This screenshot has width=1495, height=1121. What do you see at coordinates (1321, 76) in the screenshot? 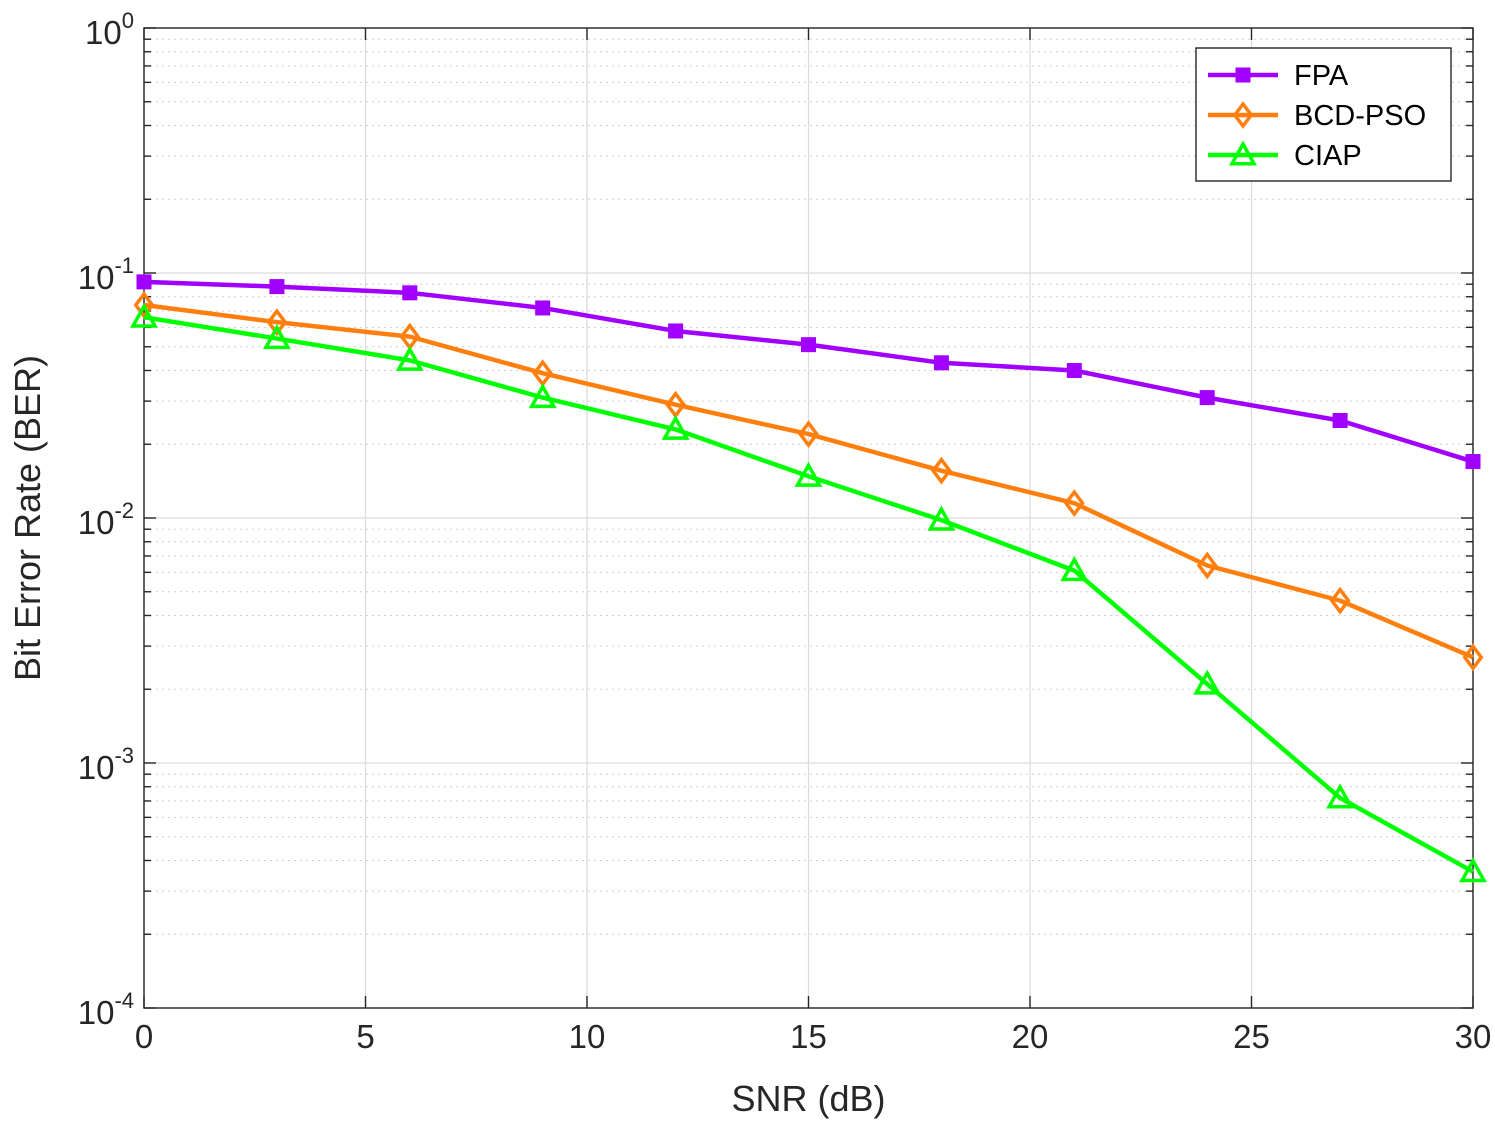
I see `legend-label-fpa: FPA` at bounding box center [1321, 76].